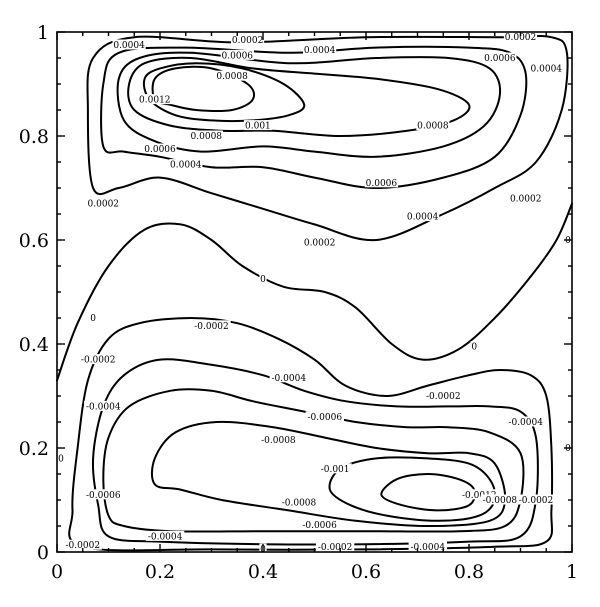 The height and width of the screenshot is (607, 600). Describe the element at coordinates (469, 572) in the screenshot. I see `x-tick-label: 0.8` at that location.